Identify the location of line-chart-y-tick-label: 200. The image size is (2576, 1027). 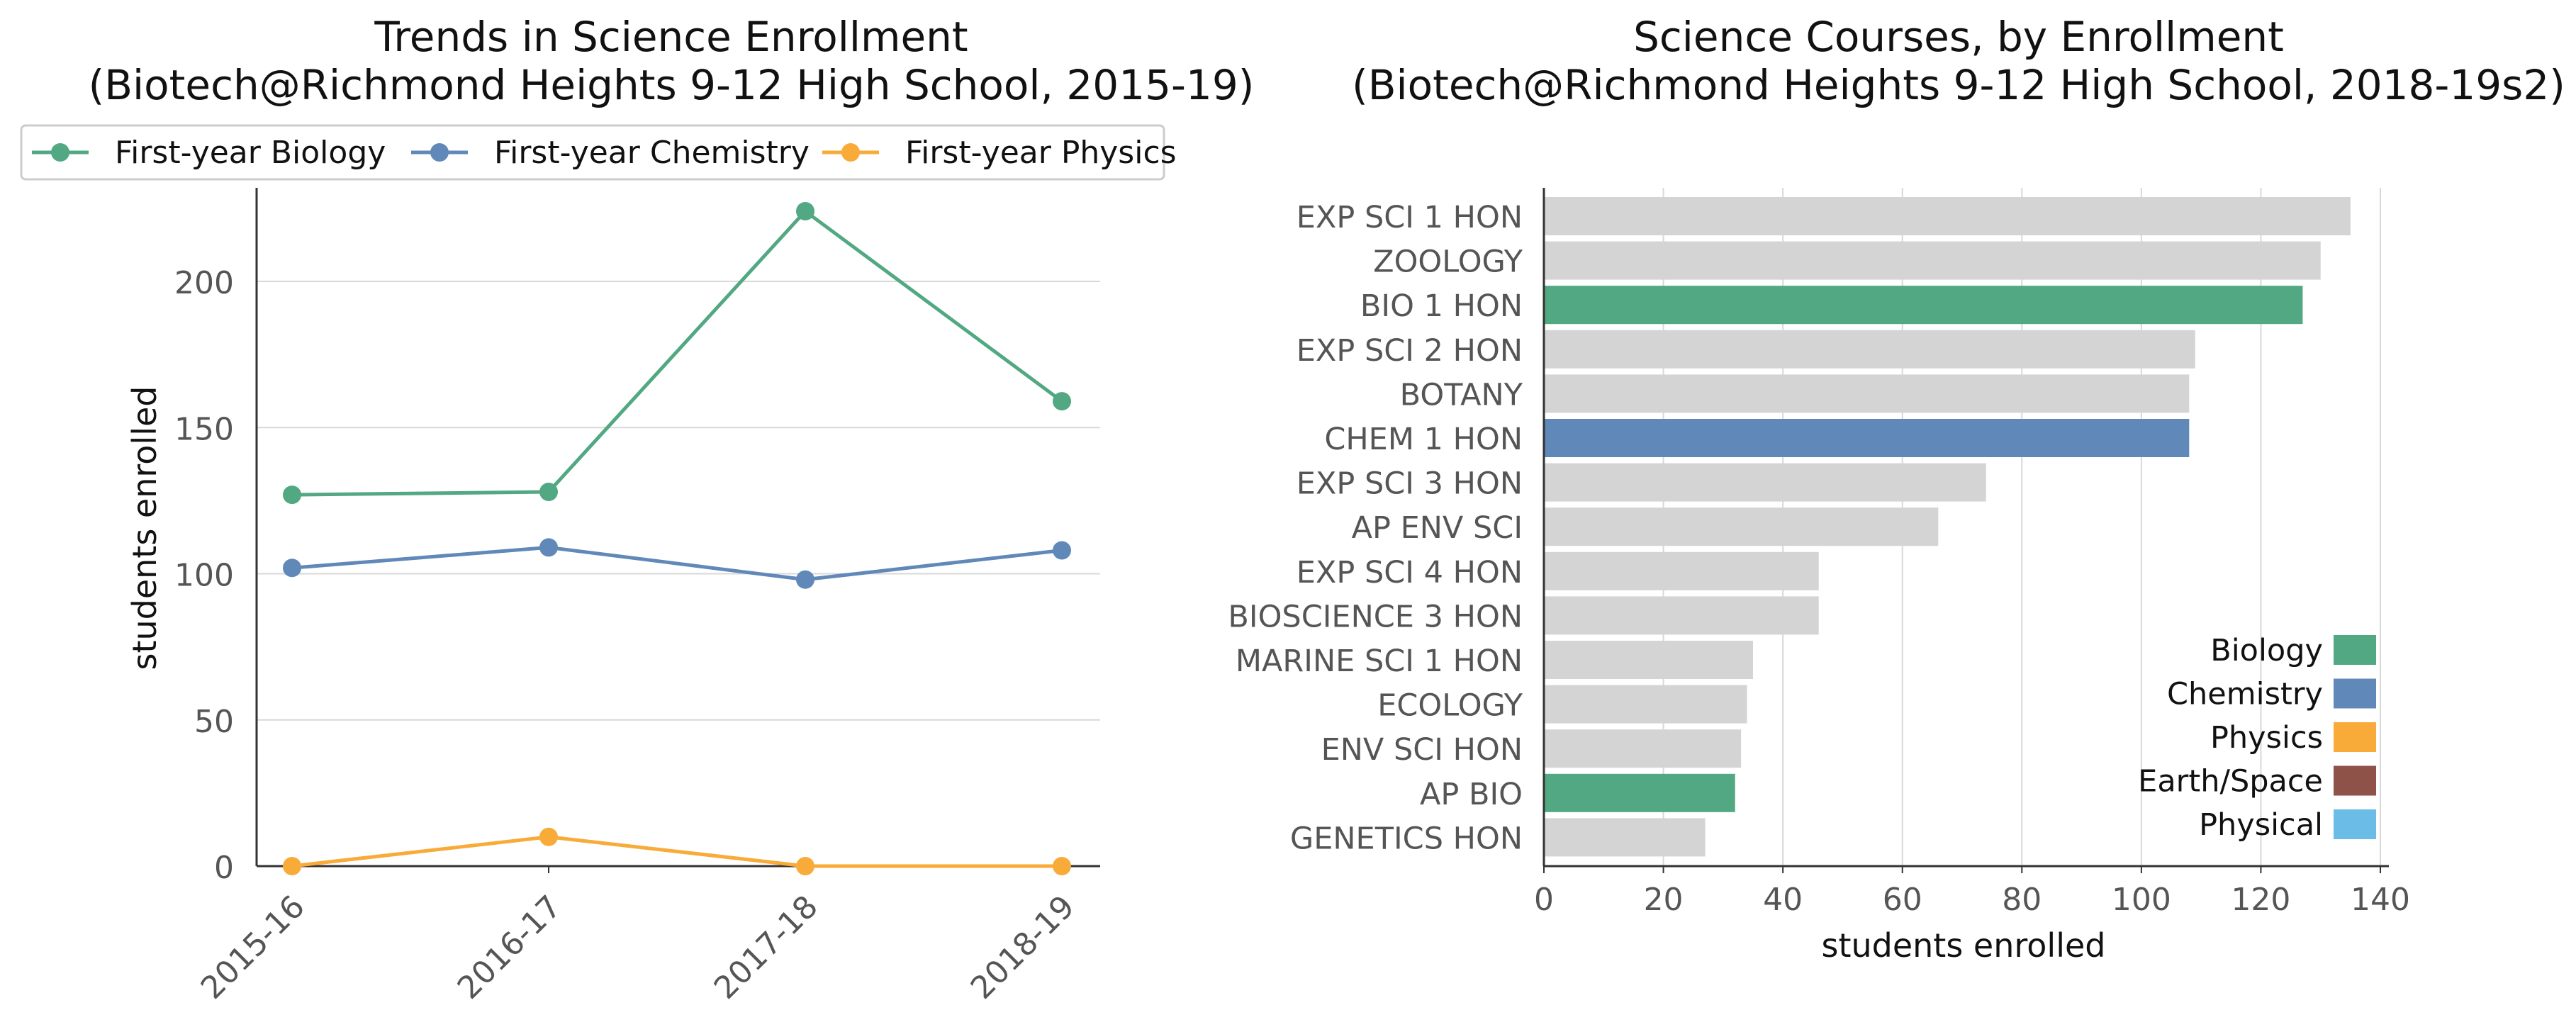
(204, 283).